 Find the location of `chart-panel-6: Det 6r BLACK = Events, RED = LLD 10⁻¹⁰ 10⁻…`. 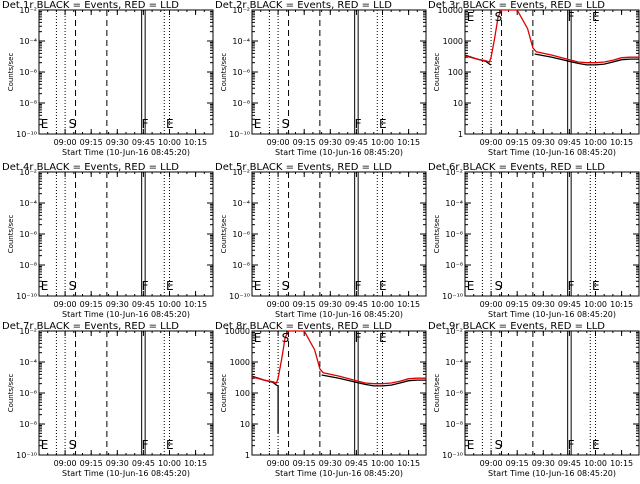

chart-panel-6: Det 6r BLACK = Events, RED = LLD 10⁻¹⁰ 10⁻… is located at coordinates (534, 240).